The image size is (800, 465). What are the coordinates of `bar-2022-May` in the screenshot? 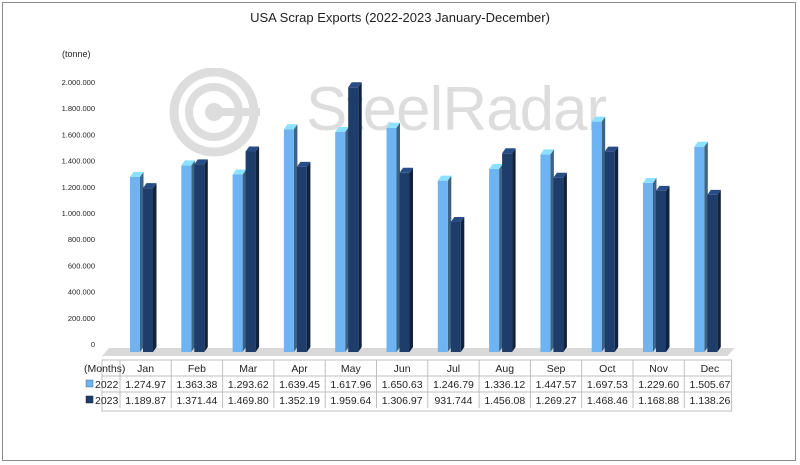 It's located at (340, 242).